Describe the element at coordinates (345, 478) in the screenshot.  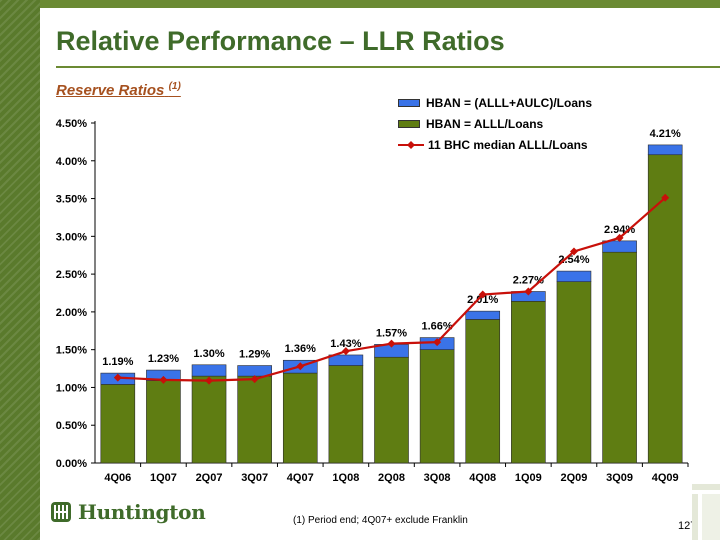
I see `x-tick-label: 1Q08` at that location.